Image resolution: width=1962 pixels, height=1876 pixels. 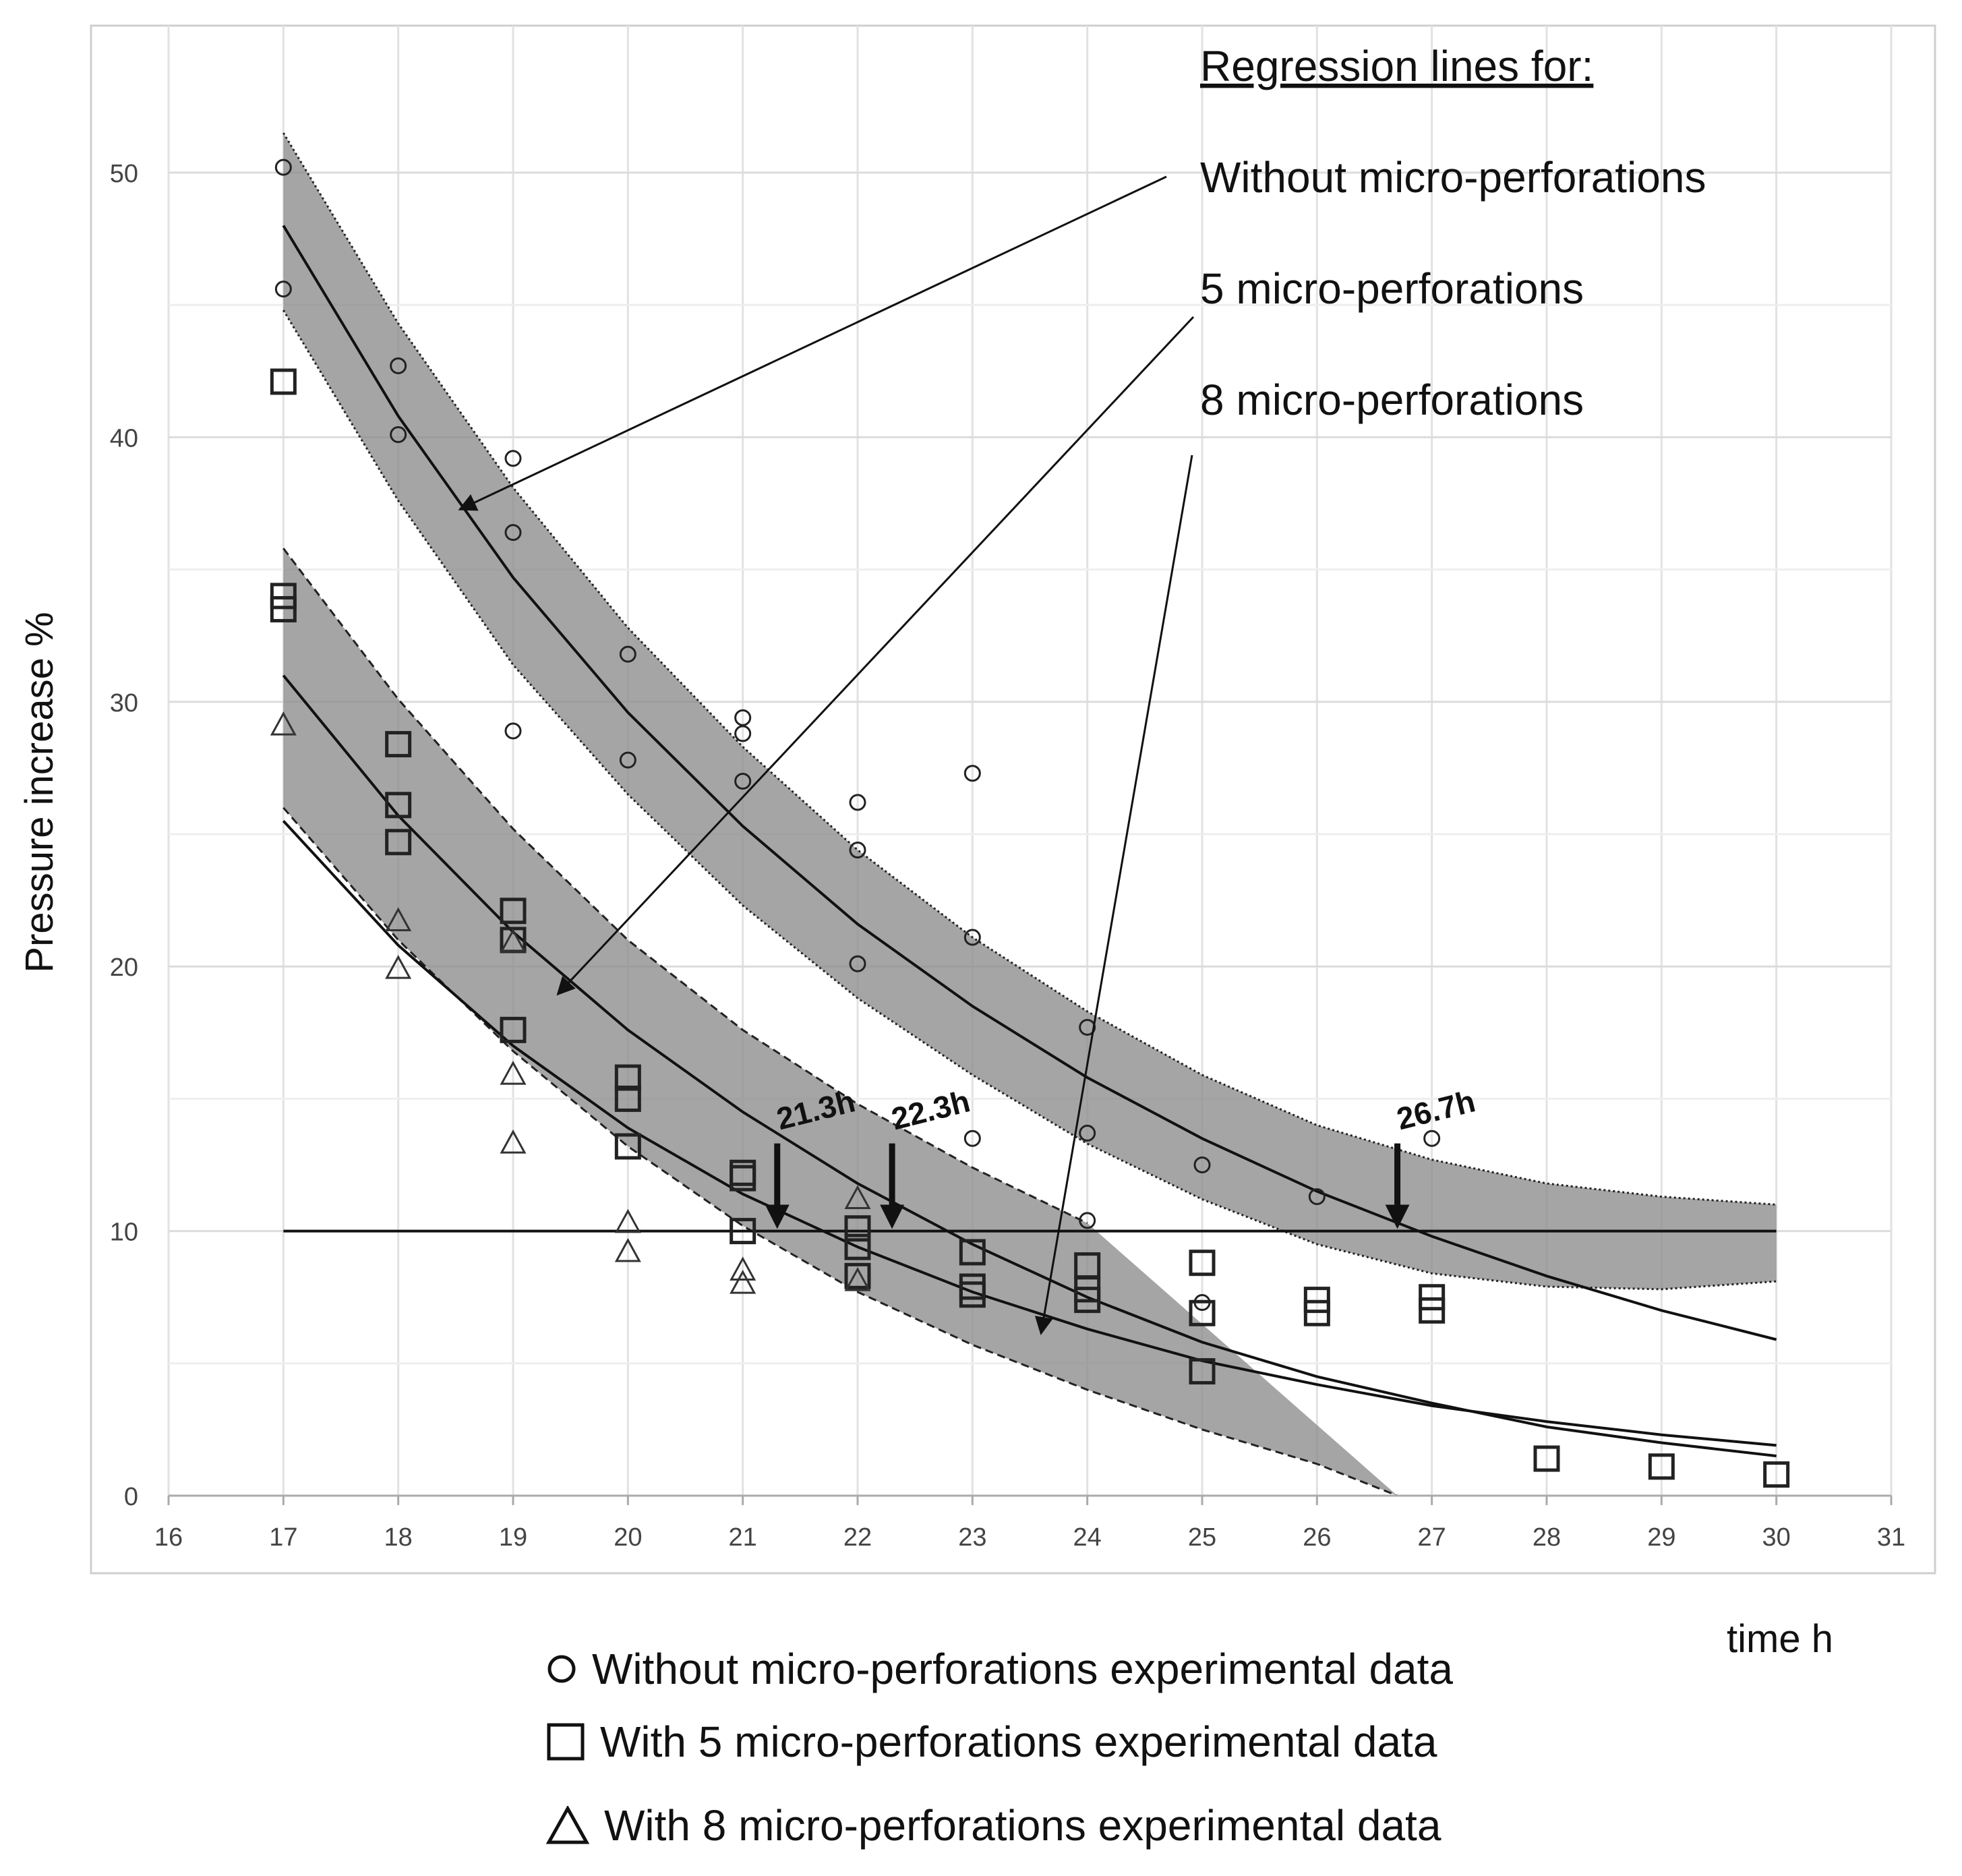 What do you see at coordinates (1202, 1538) in the screenshot?
I see `x-tick-label: 25` at bounding box center [1202, 1538].